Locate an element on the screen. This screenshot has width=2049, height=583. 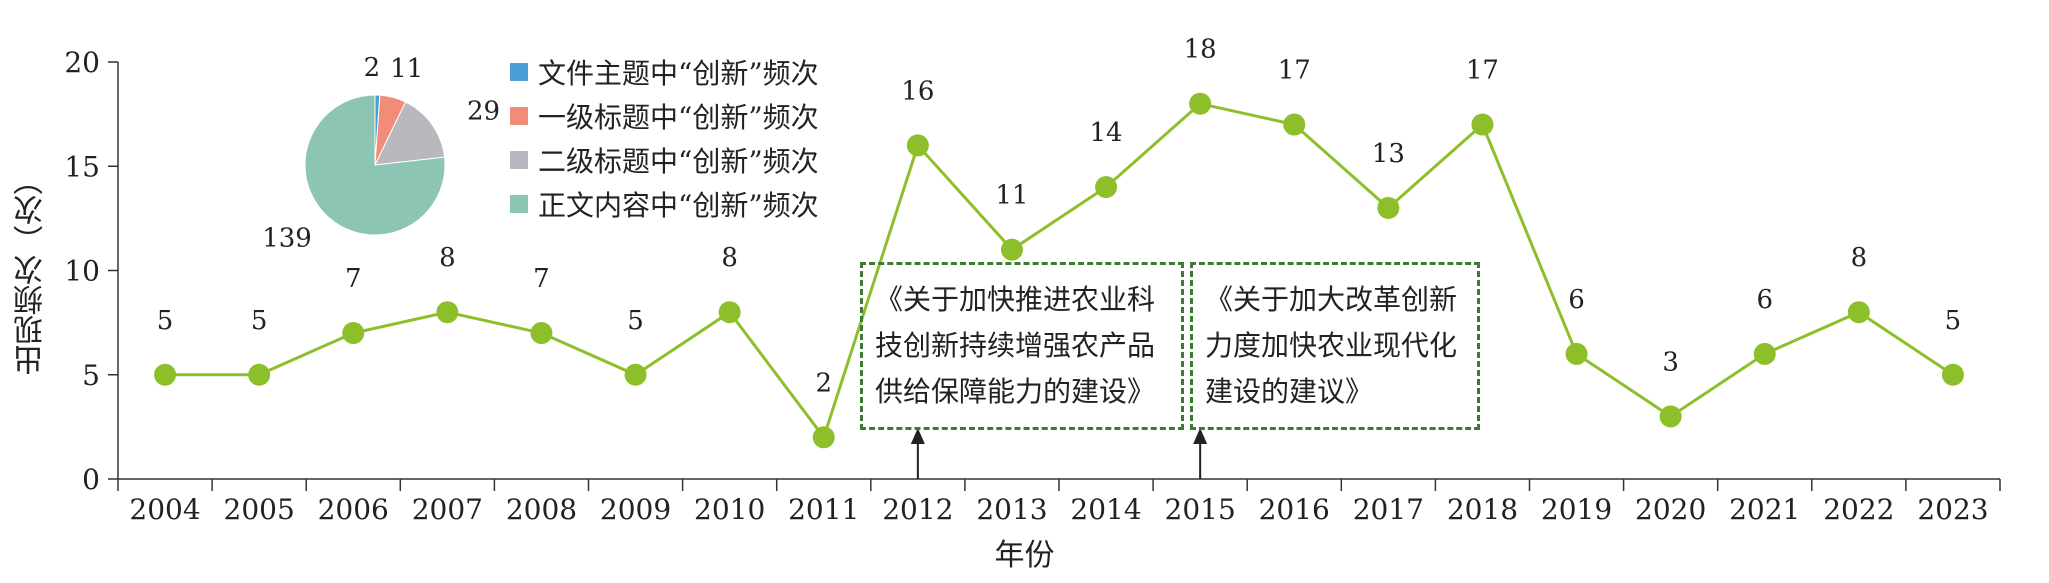
y-axis-label: 出现频次（次） is located at coordinates (31, 270).